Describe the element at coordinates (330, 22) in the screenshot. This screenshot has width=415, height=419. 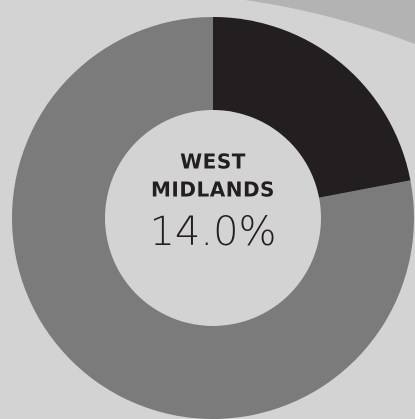
I see `neighbor-slice` at that location.